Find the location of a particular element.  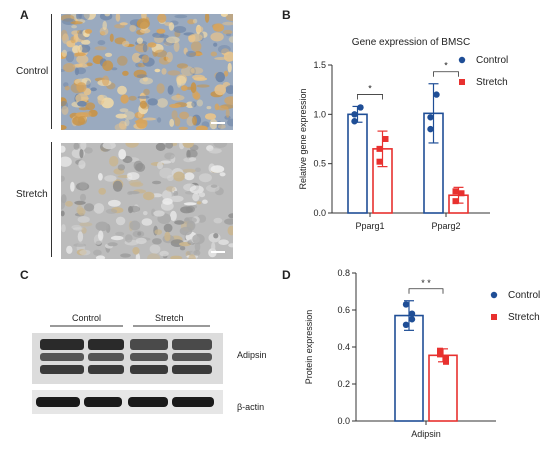

panel-c-letter: C is located at coordinates (24, 275).